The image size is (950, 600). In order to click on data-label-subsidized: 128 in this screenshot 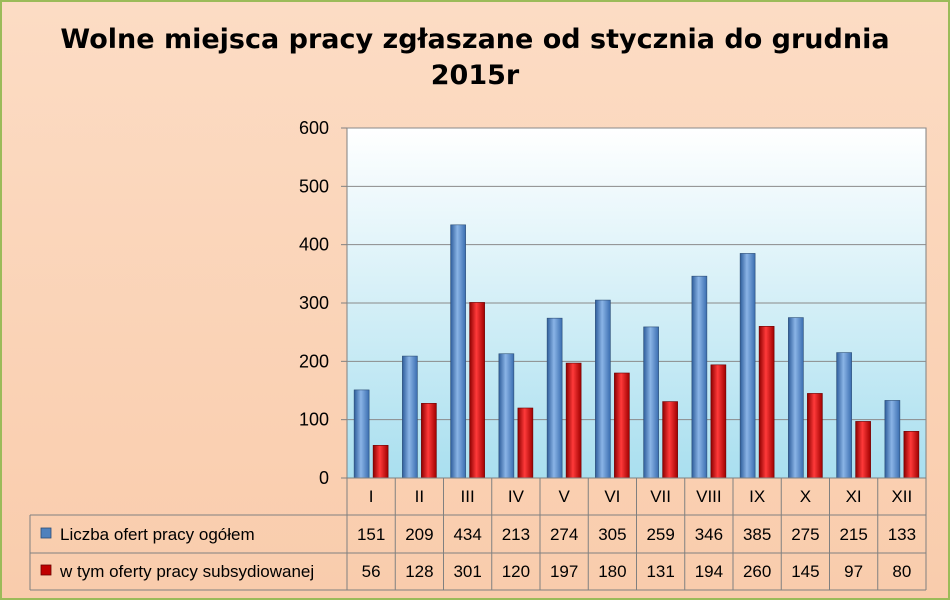, I will do `click(419, 571)`.